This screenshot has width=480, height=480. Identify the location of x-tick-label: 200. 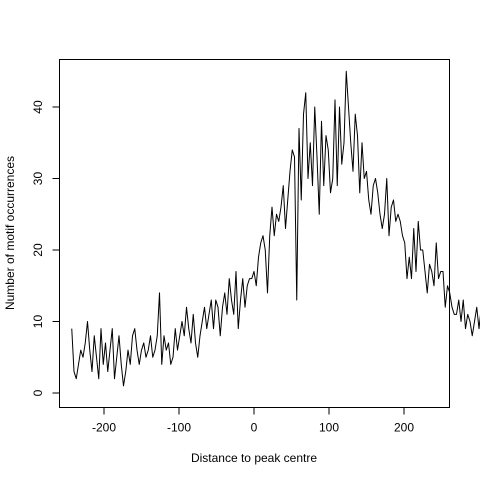
(404, 428).